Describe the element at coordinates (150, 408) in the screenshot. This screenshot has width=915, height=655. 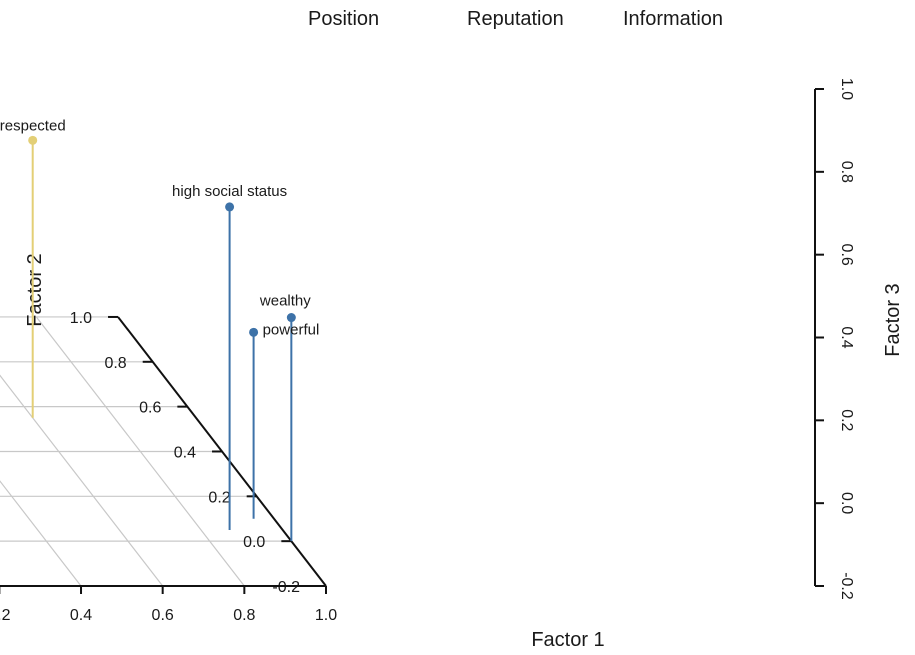
I see `factor2-tick-label-4: 0.6` at that location.